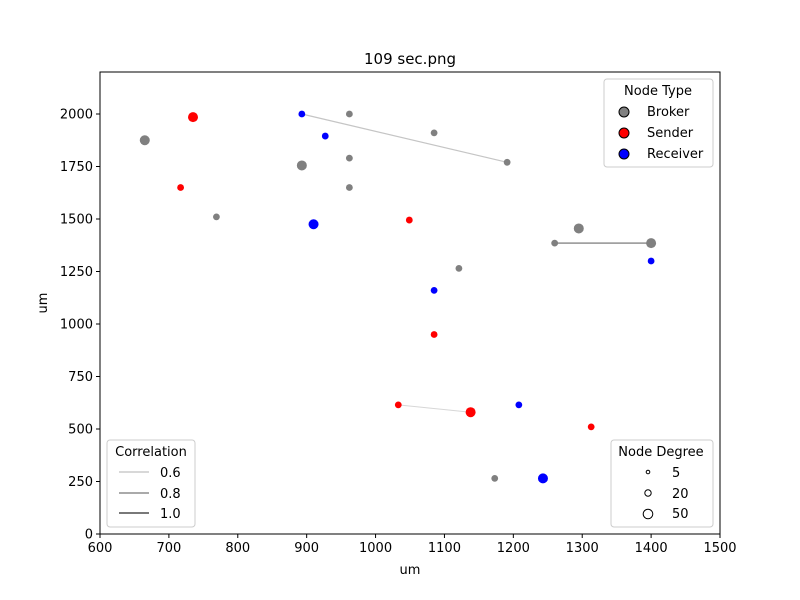  Describe the element at coordinates (648, 472) in the screenshot. I see `legend-degree-5-marker` at that location.